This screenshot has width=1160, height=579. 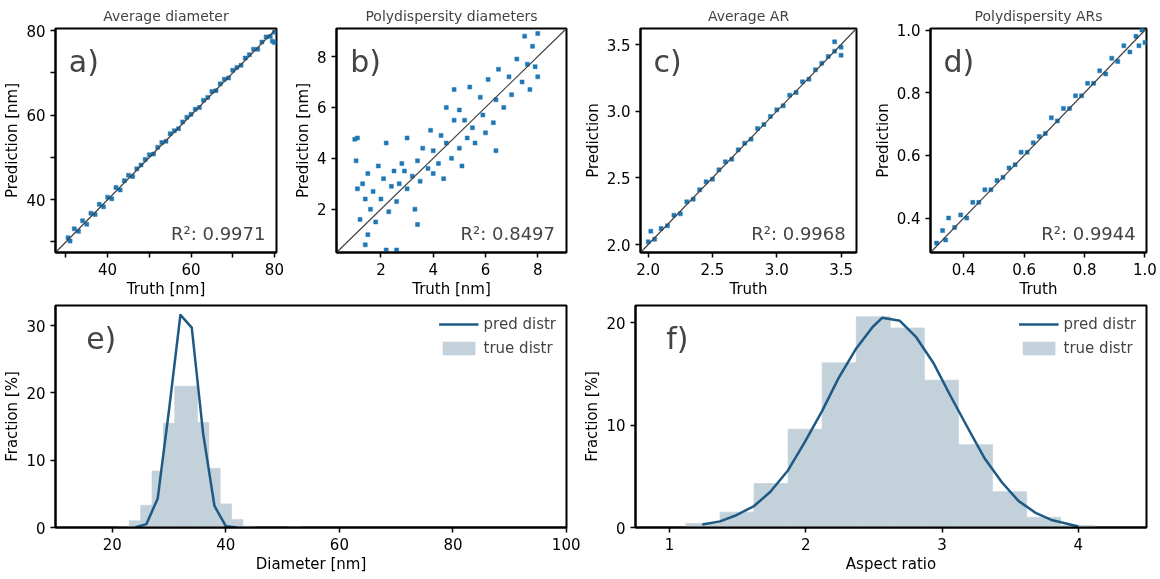 What do you see at coordinates (566, 544) in the screenshot?
I see `x-tick-label: 100` at bounding box center [566, 544].